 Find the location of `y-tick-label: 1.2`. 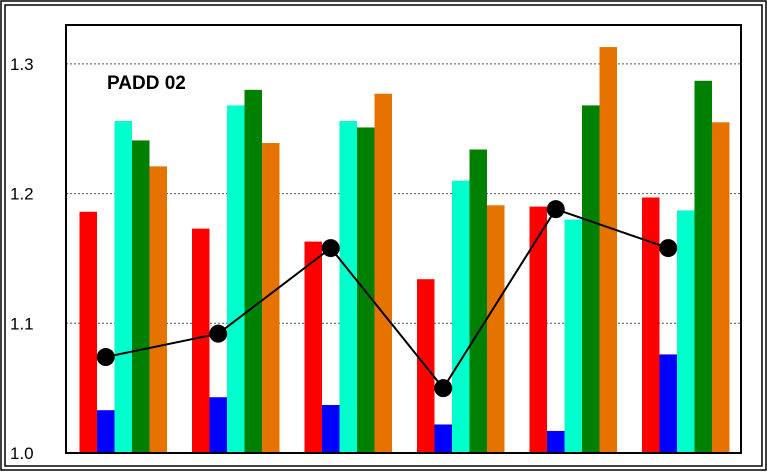

y-tick-label: 1.2 is located at coordinates (22, 194).